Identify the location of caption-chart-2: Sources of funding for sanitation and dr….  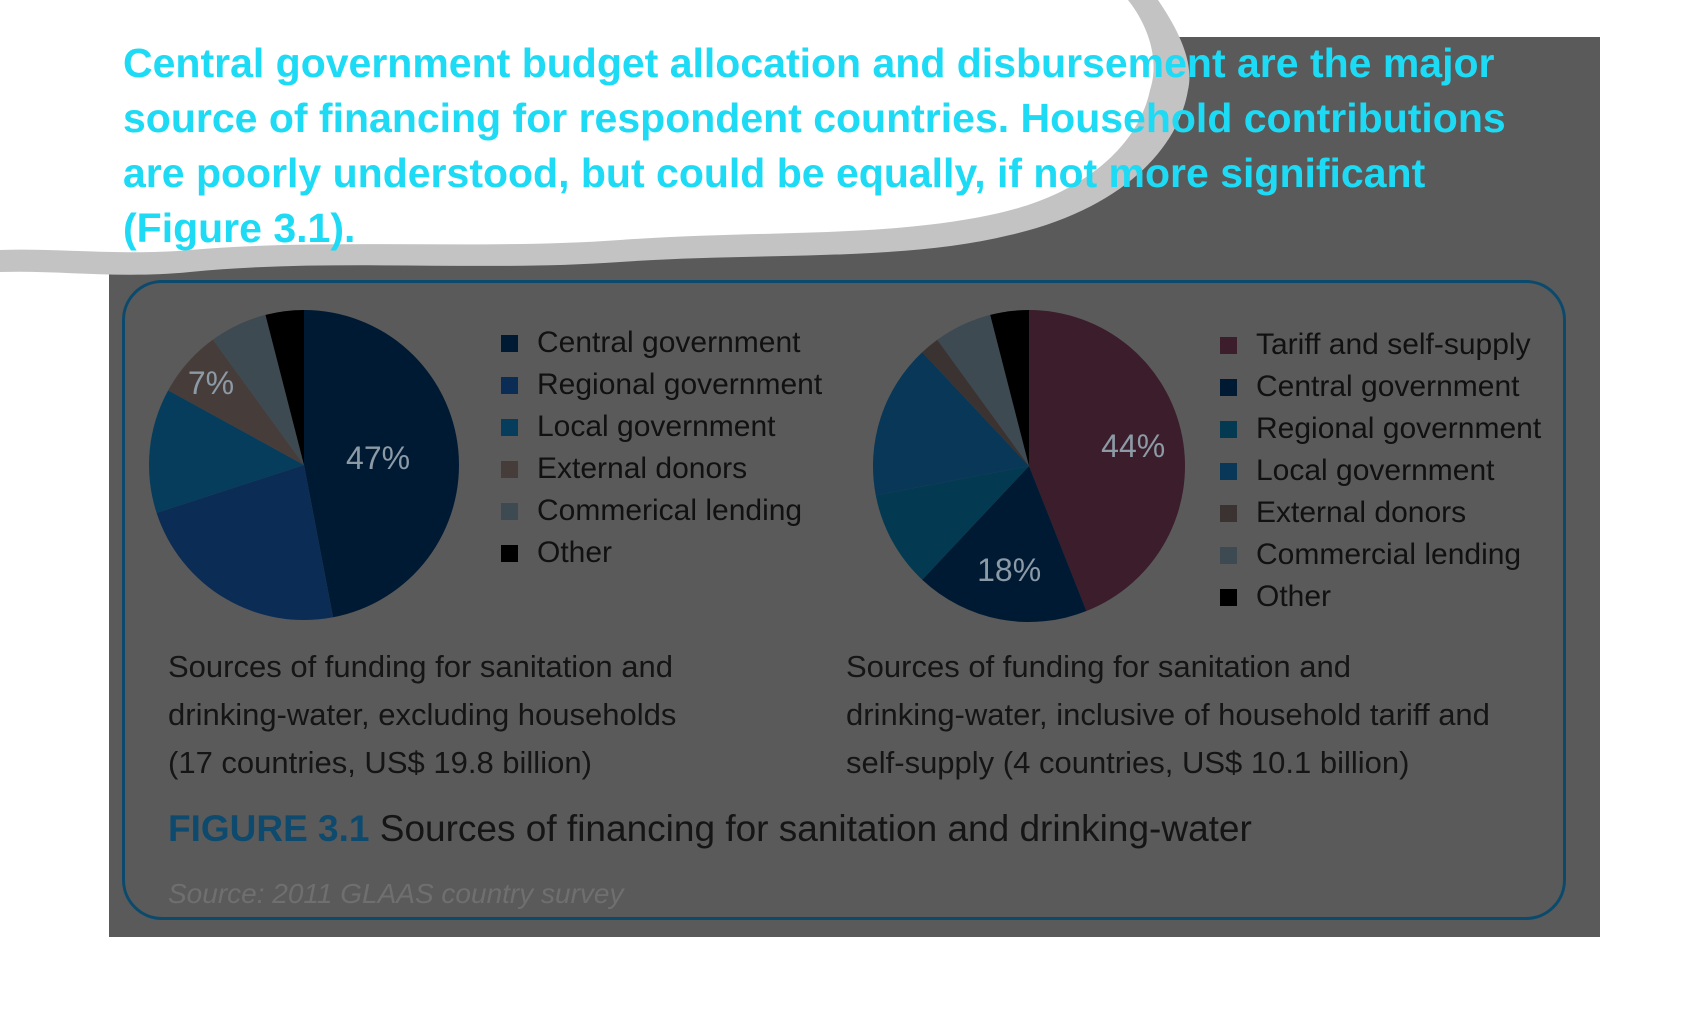
(1206, 715).